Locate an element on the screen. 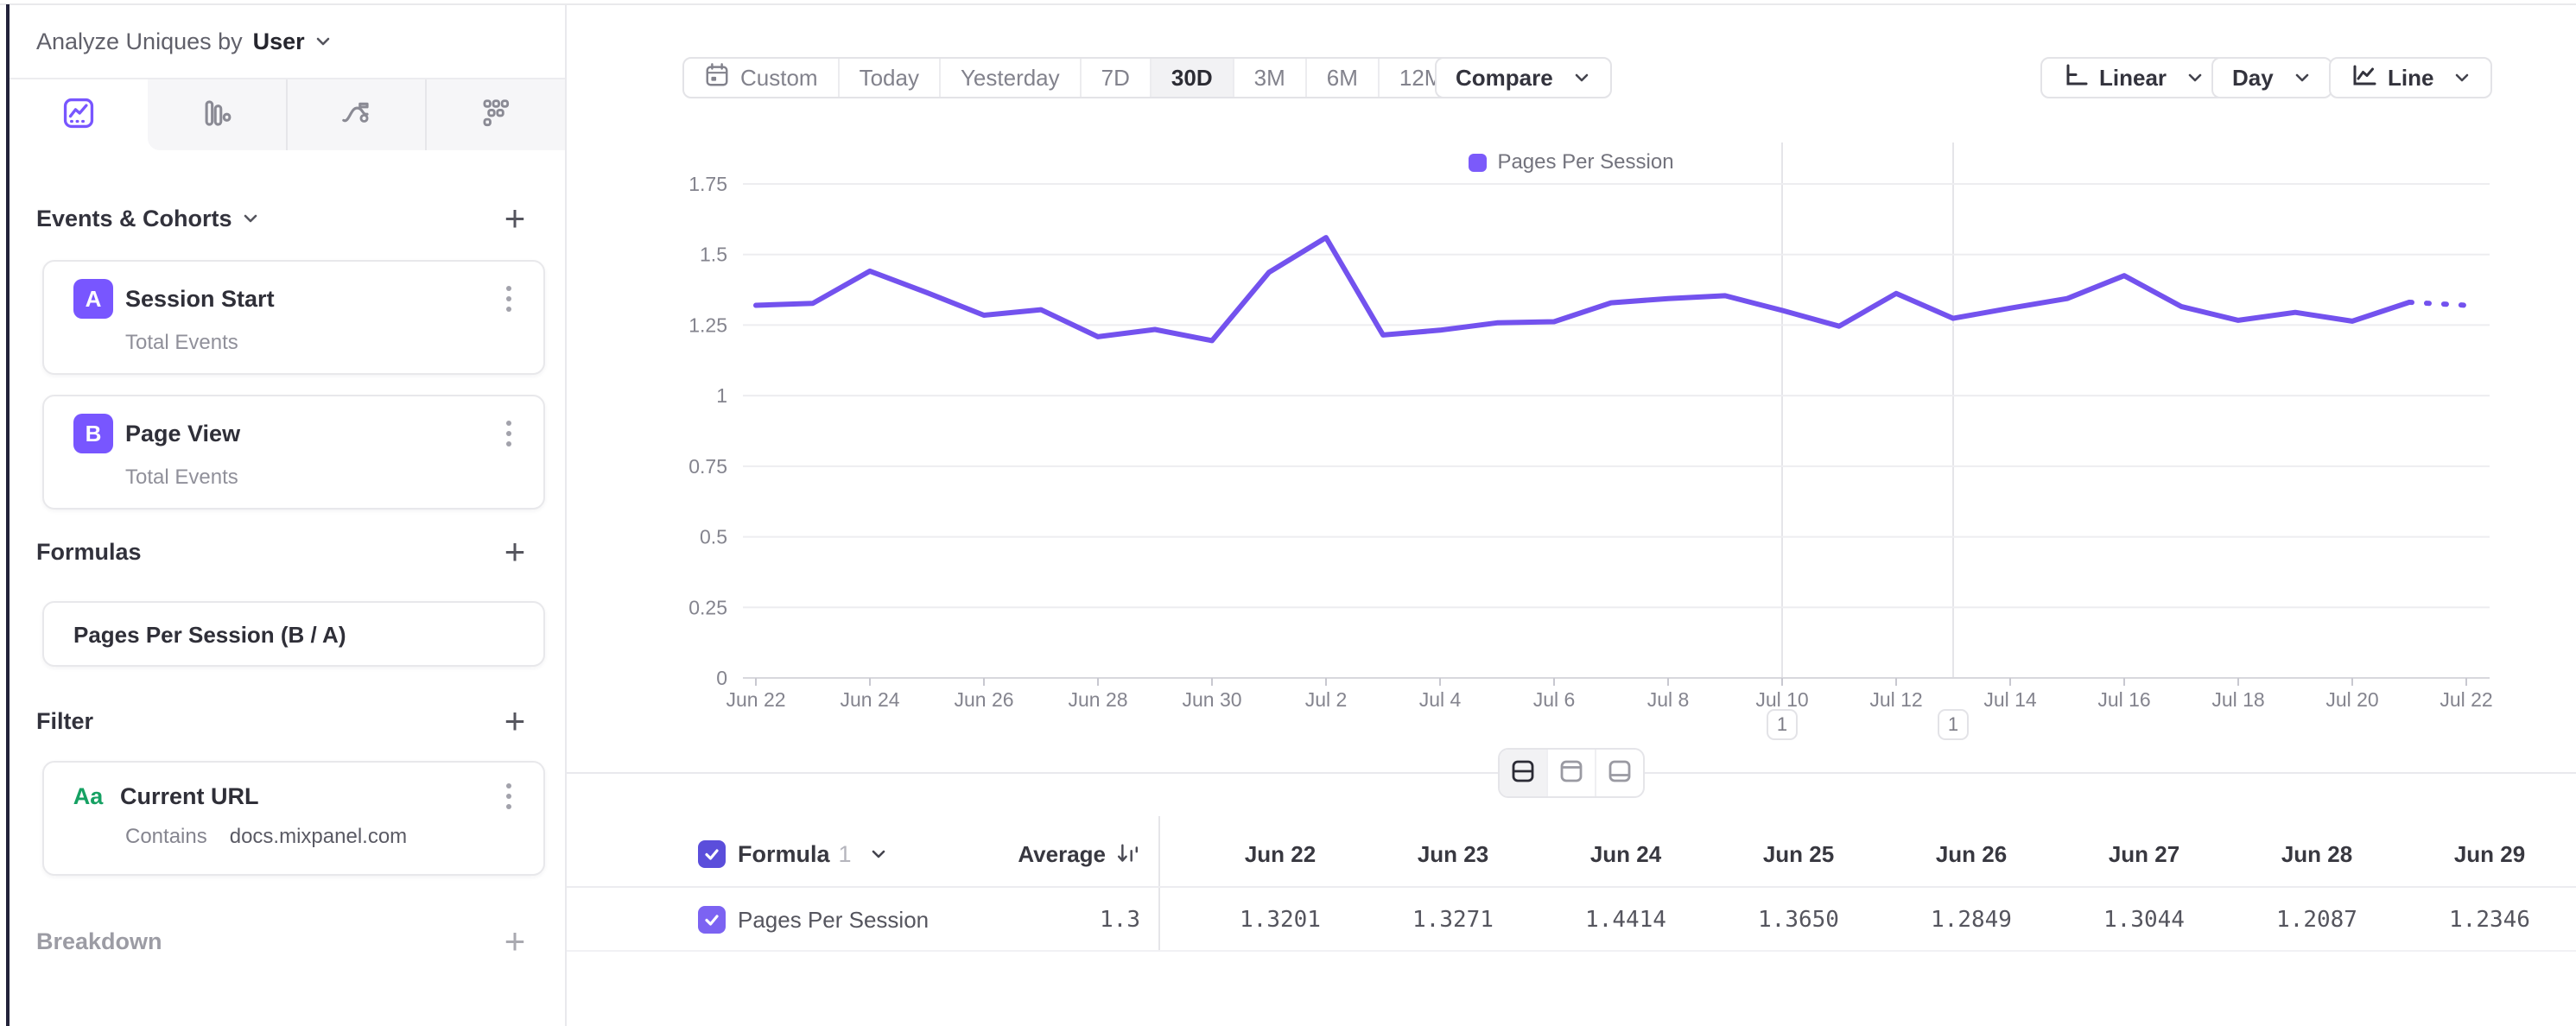  compare-button: Compare is located at coordinates (1523, 77).